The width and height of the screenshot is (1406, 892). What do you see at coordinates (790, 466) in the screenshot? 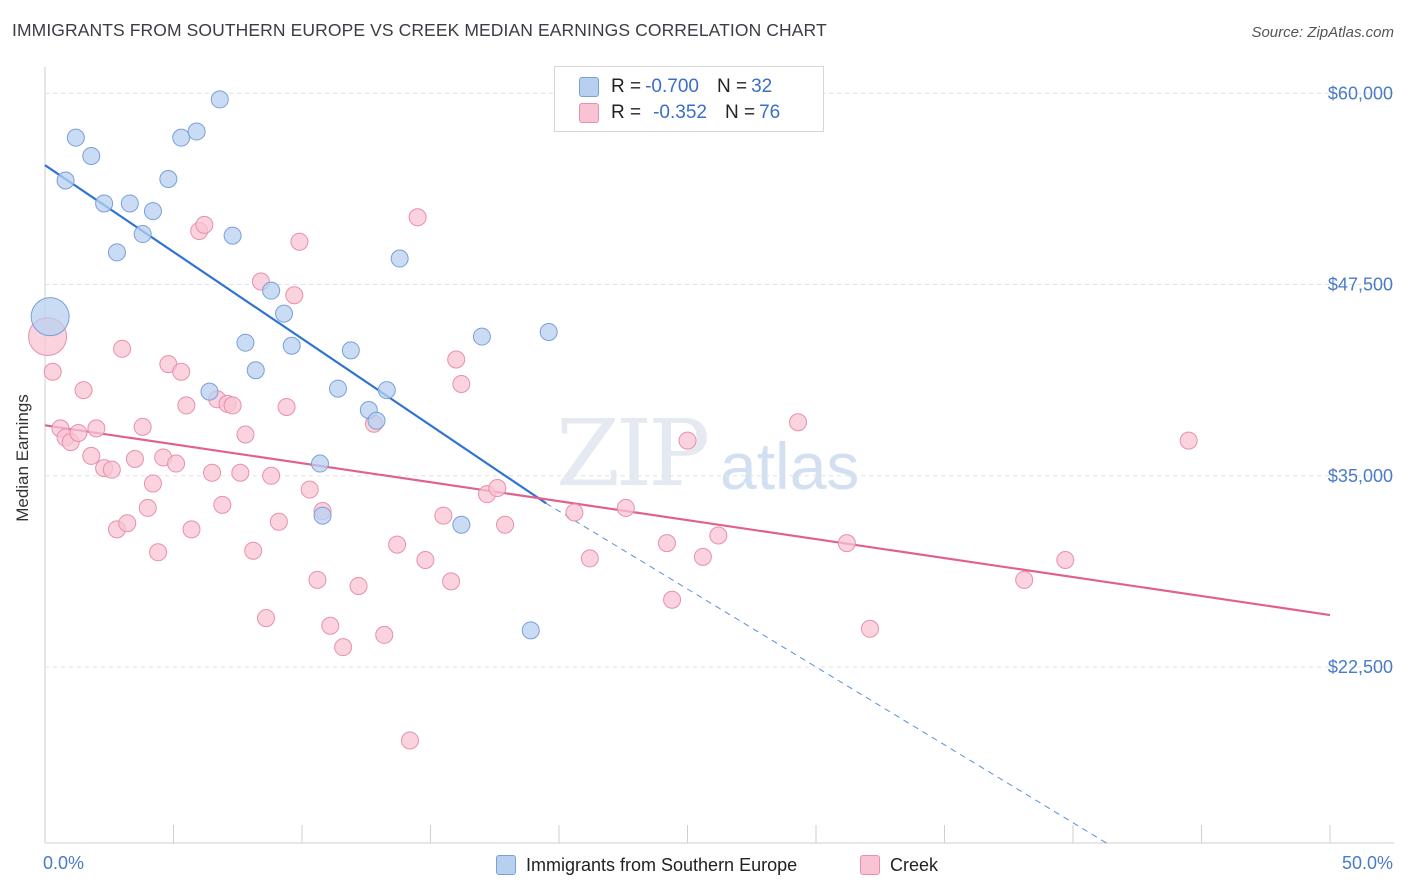
I see `watermark-atlas: atlas` at bounding box center [790, 466].